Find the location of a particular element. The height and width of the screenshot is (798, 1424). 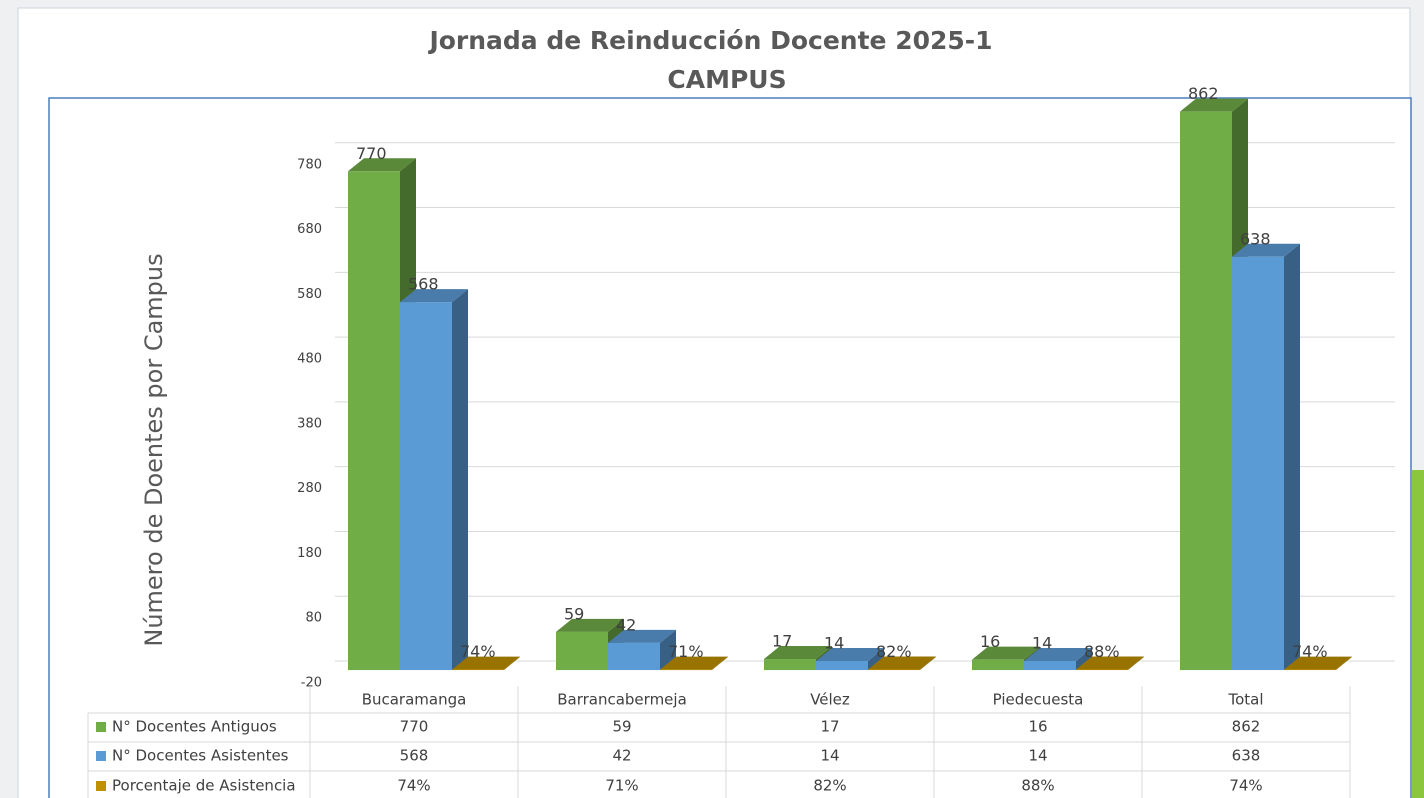

data-label: 59 is located at coordinates (574, 613).